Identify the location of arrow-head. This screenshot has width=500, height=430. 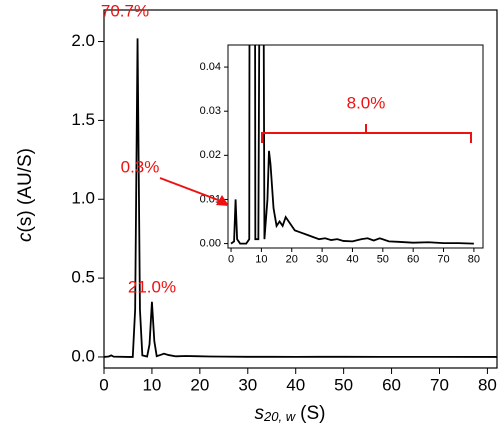
(222, 200).